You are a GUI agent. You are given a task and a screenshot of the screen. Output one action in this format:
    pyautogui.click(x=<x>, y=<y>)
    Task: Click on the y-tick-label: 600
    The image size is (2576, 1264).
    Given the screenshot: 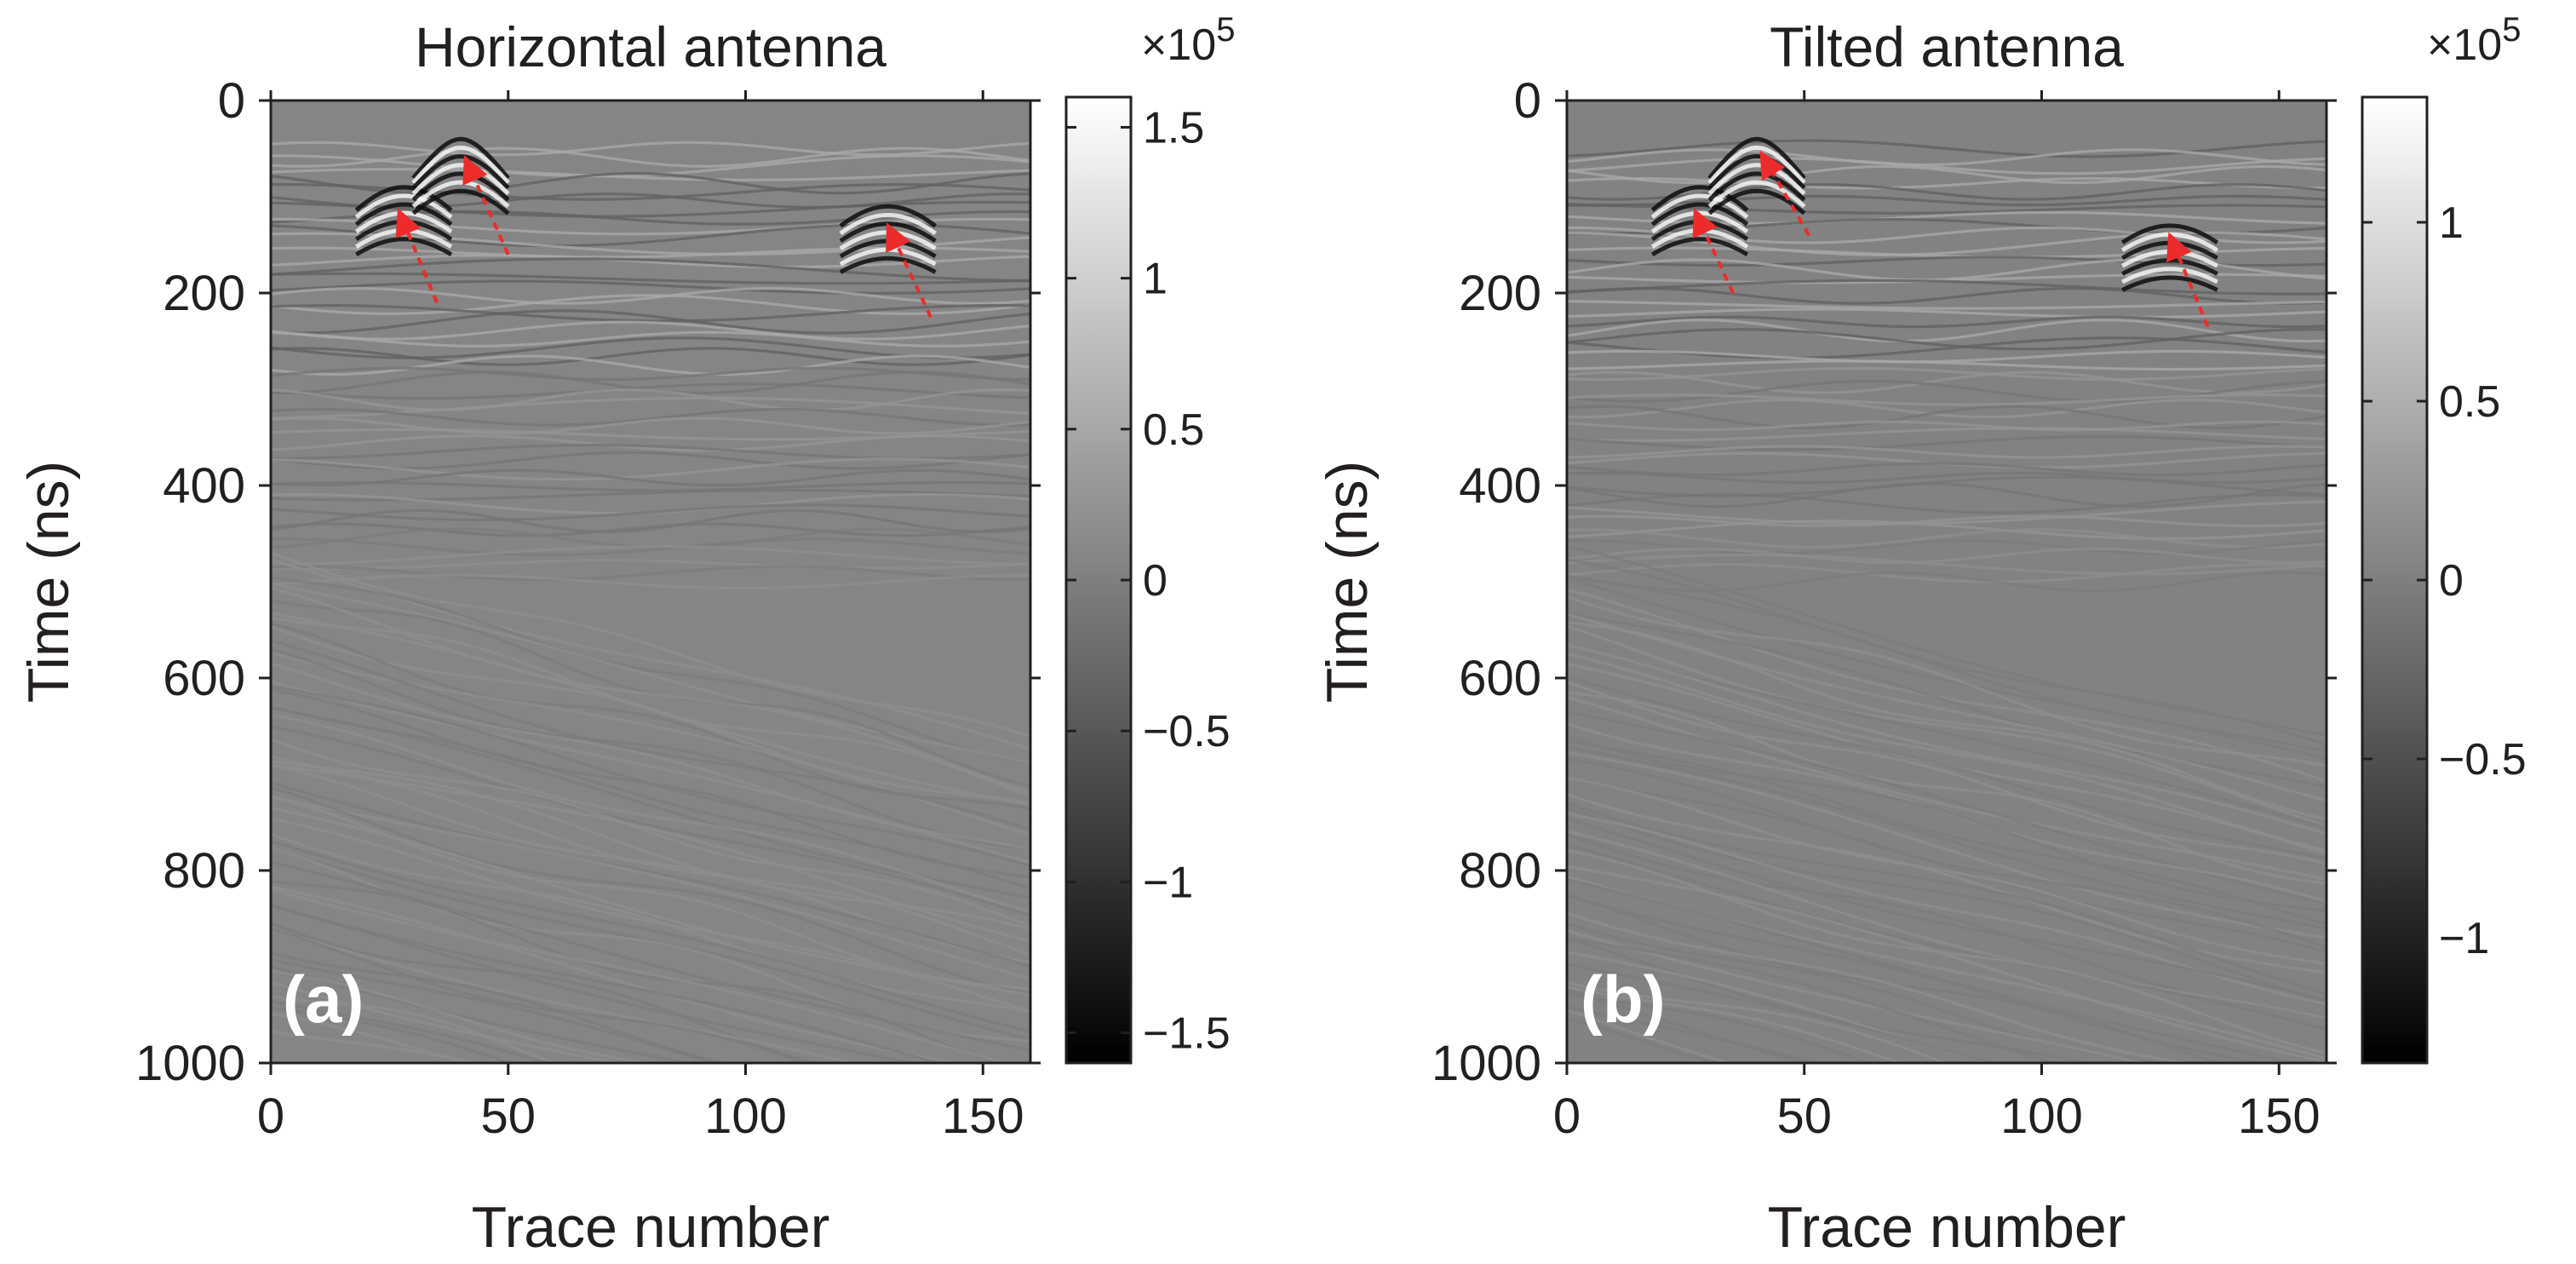 What is the action you would take?
    pyautogui.click(x=1500, y=678)
    